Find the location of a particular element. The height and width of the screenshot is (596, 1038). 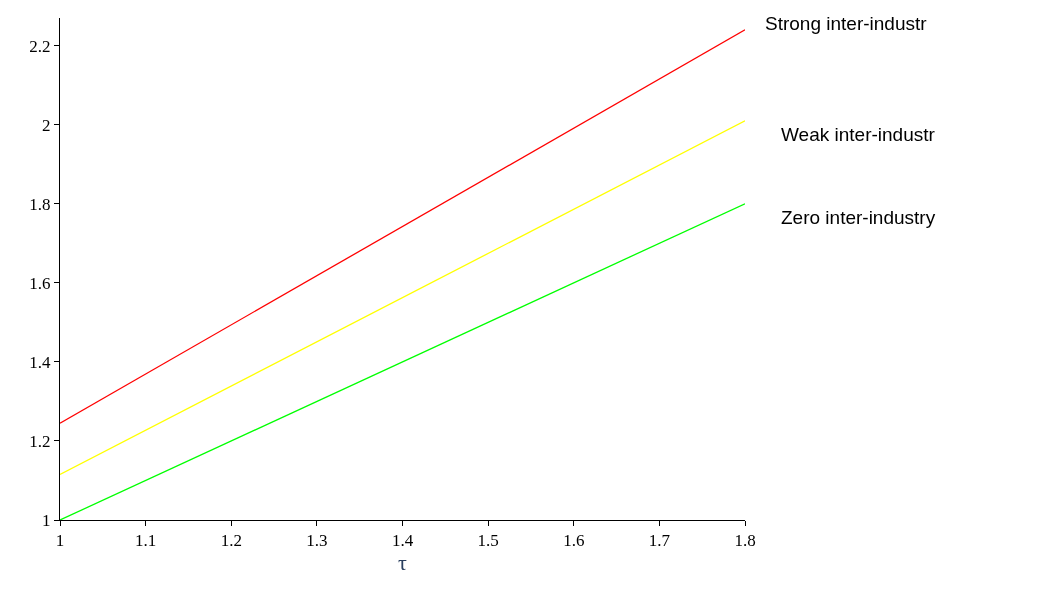

x-tick-label: 1.5 is located at coordinates (488, 541).